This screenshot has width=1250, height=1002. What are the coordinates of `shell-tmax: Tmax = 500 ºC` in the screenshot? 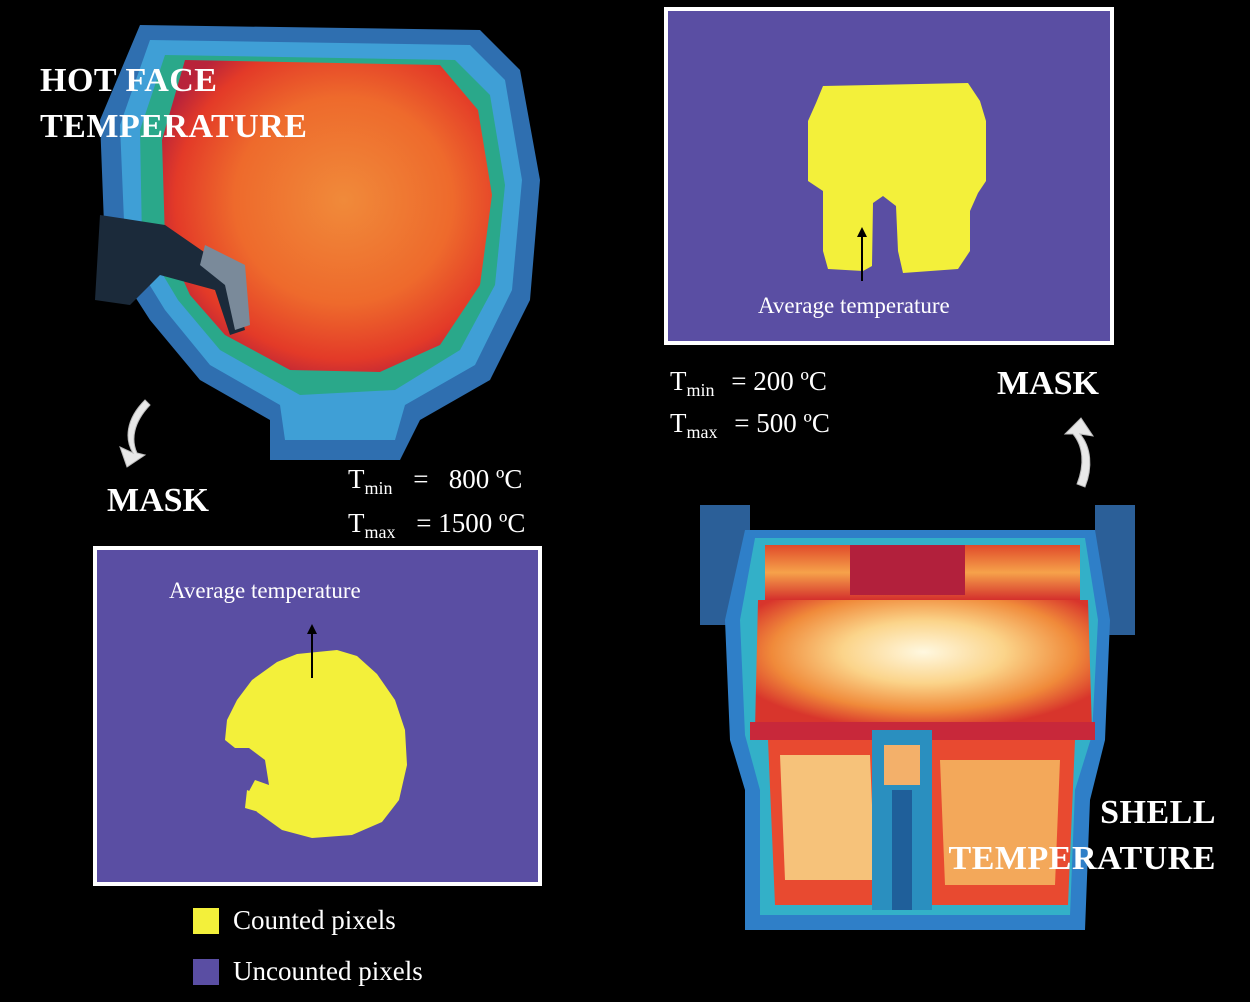 It's located at (750, 427).